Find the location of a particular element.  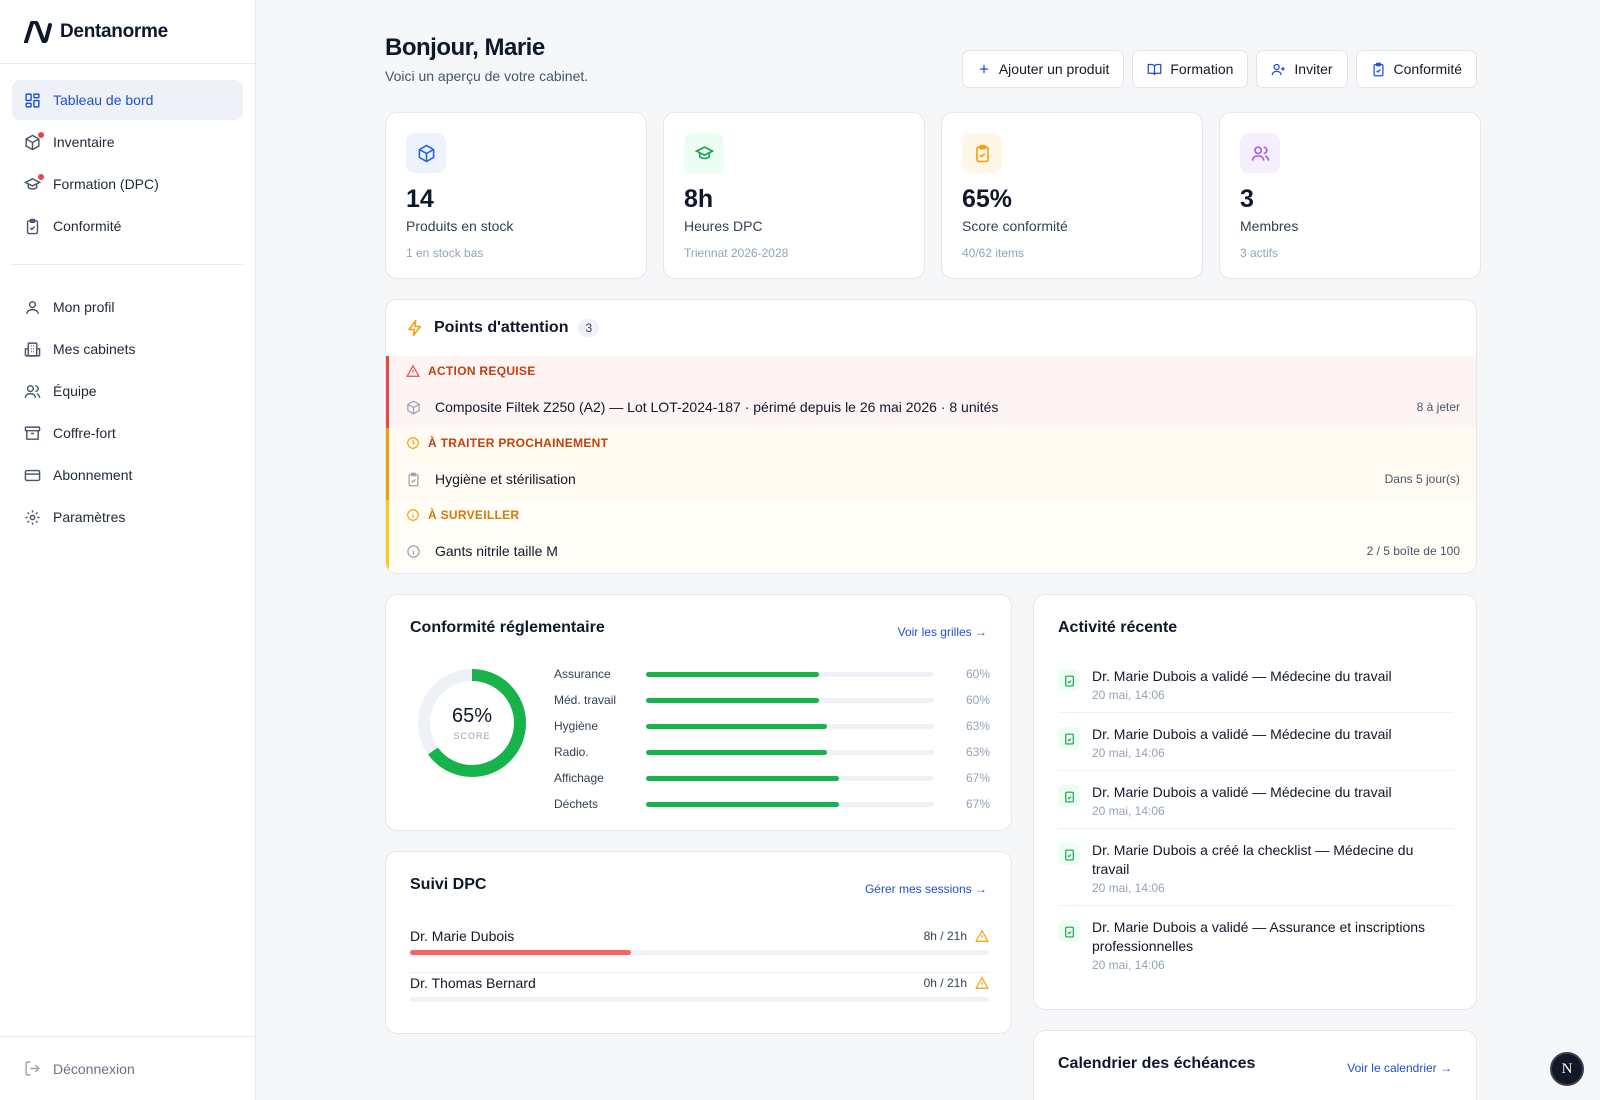

manage-sessions-link: Gérer mes sessions → is located at coordinates (925, 889).